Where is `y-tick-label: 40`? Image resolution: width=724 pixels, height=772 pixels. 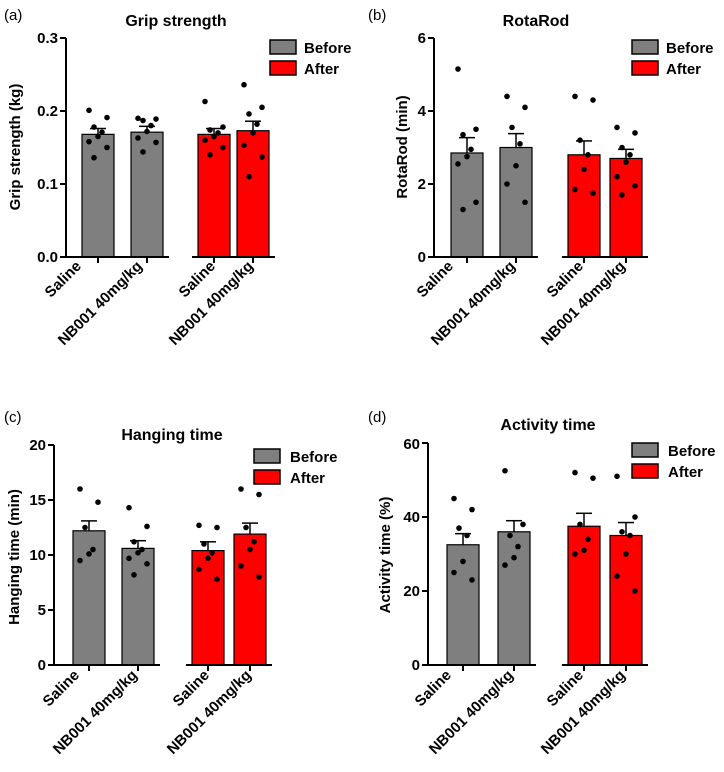
y-tick-label: 40 is located at coordinates (411, 517).